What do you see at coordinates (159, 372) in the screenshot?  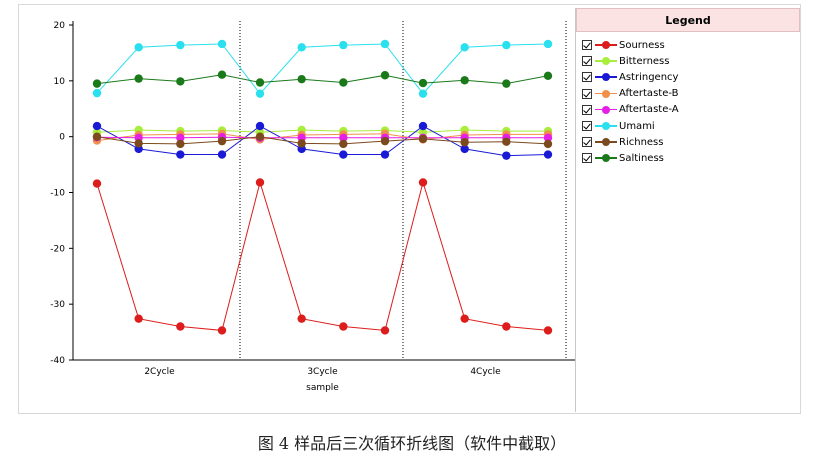 I see `x-group-label: 2Cycle` at bounding box center [159, 372].